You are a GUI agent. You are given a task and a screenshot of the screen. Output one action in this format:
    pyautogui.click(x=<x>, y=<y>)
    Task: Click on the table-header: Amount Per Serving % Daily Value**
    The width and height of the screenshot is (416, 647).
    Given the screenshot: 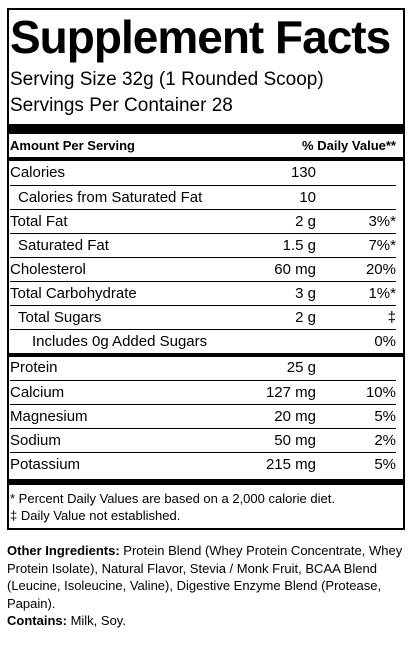 What is the action you would take?
    pyautogui.click(x=203, y=145)
    